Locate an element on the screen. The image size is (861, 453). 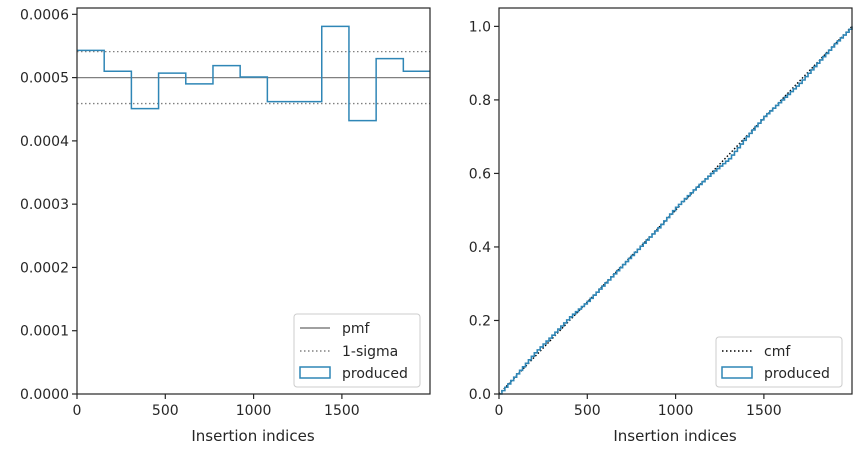
y-tick-label: 0.8 is located at coordinates (480, 101).